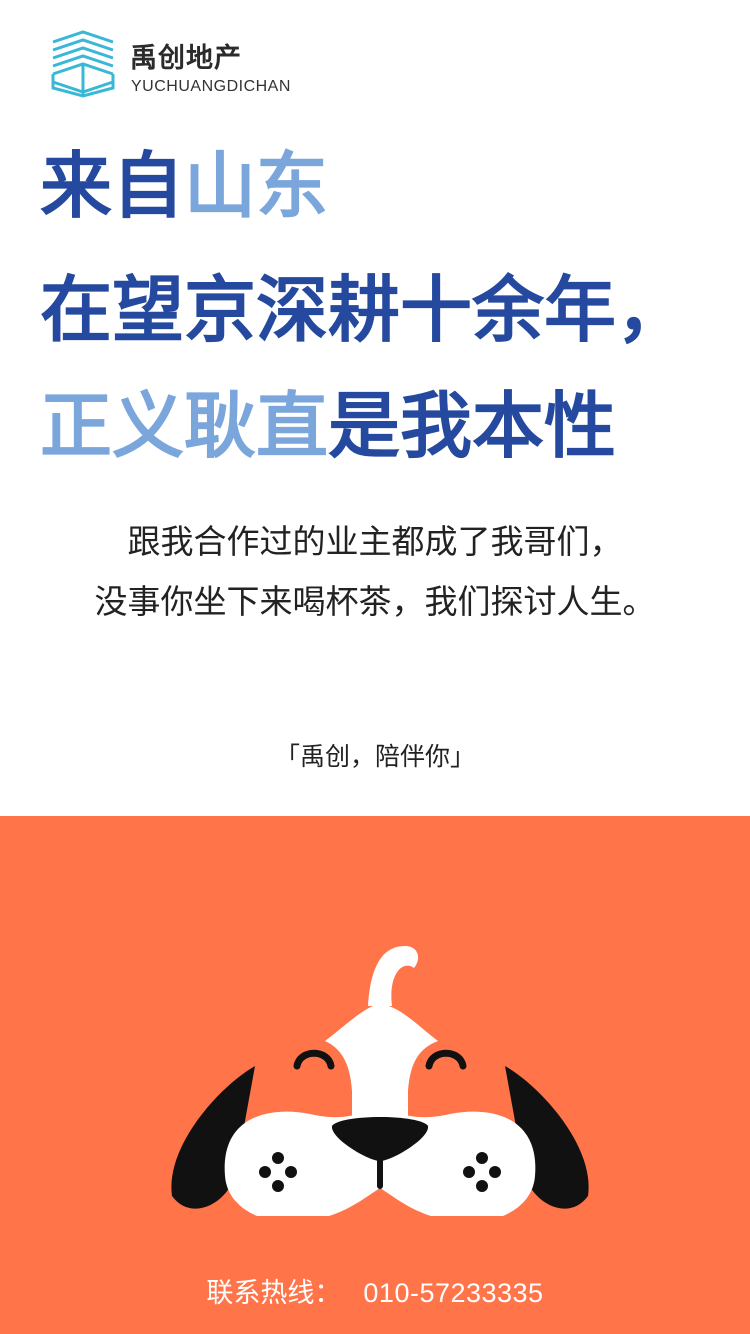 The width and height of the screenshot is (750, 1334). Describe the element at coordinates (380, 1081) in the screenshot. I see `dog-face-icon` at that location.